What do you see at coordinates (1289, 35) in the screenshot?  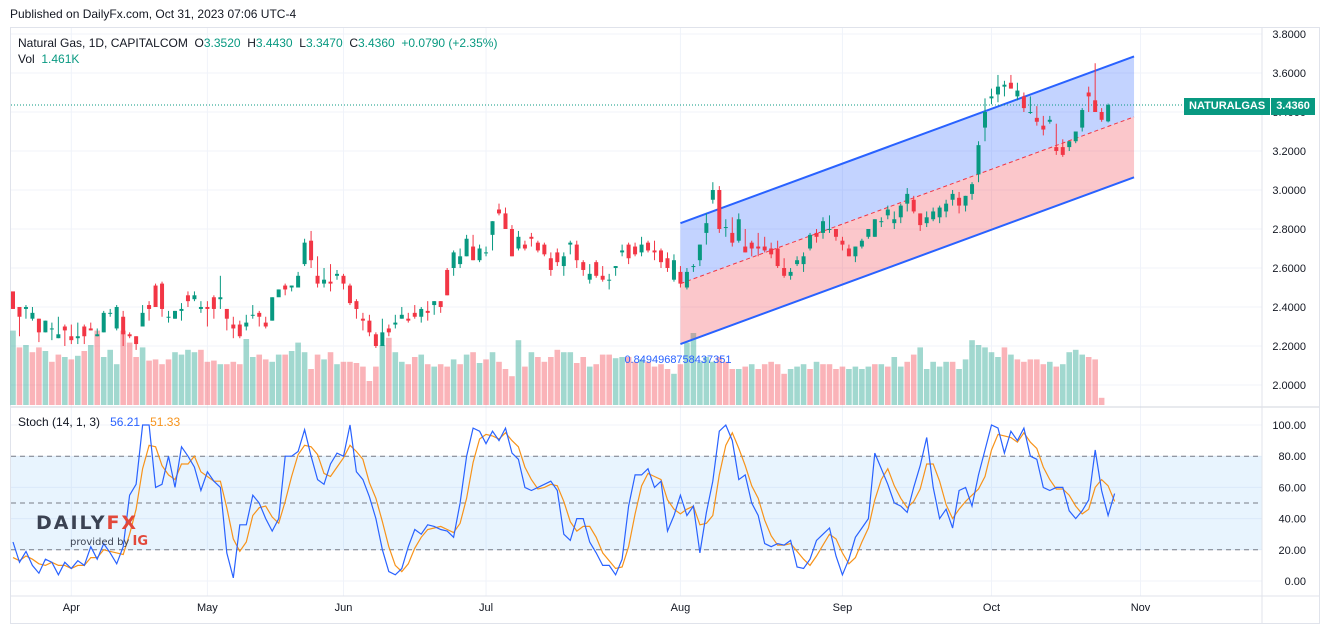 I see `price-tick-label: 3.8000` at bounding box center [1289, 35].